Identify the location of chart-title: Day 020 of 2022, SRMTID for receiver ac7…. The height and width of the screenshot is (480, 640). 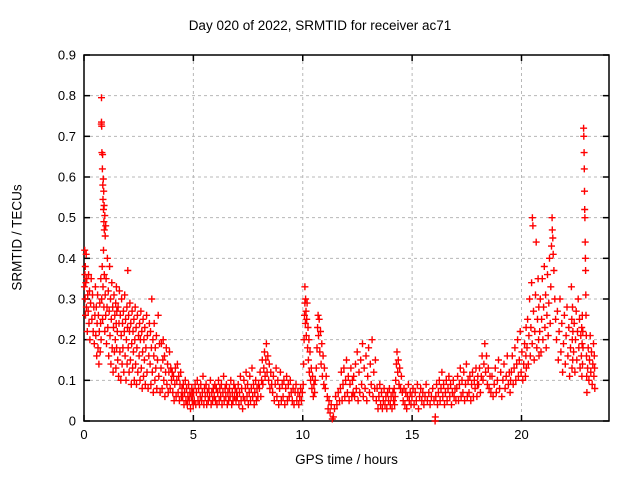
(320, 25).